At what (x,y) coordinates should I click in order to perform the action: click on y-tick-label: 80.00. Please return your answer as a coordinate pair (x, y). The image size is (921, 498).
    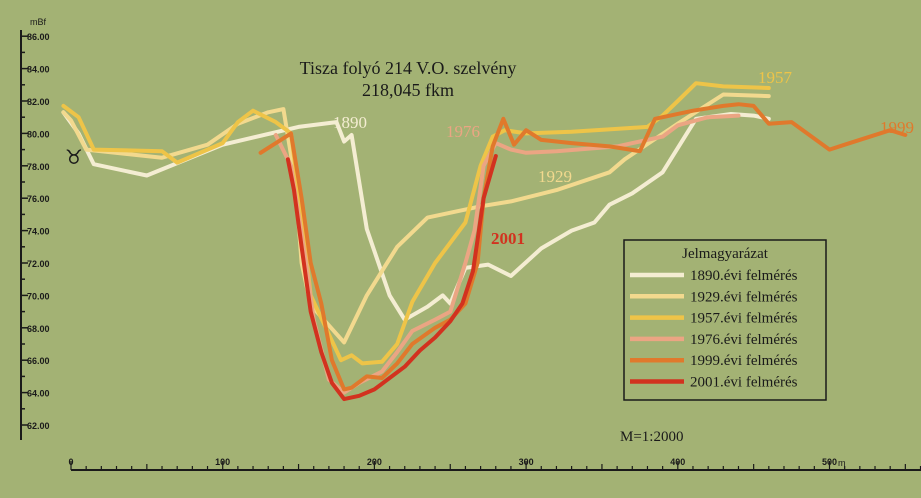
    Looking at the image, I should click on (38, 134).